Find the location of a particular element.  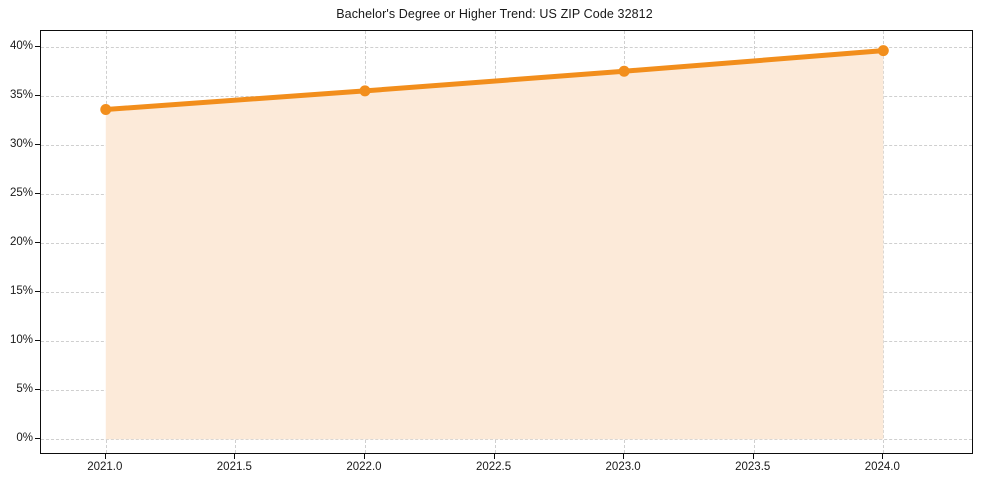

y-axis-tick-labels: 0% 5% 10% 15% 20% 25% 30% 35% 40% is located at coordinates (16, 242).